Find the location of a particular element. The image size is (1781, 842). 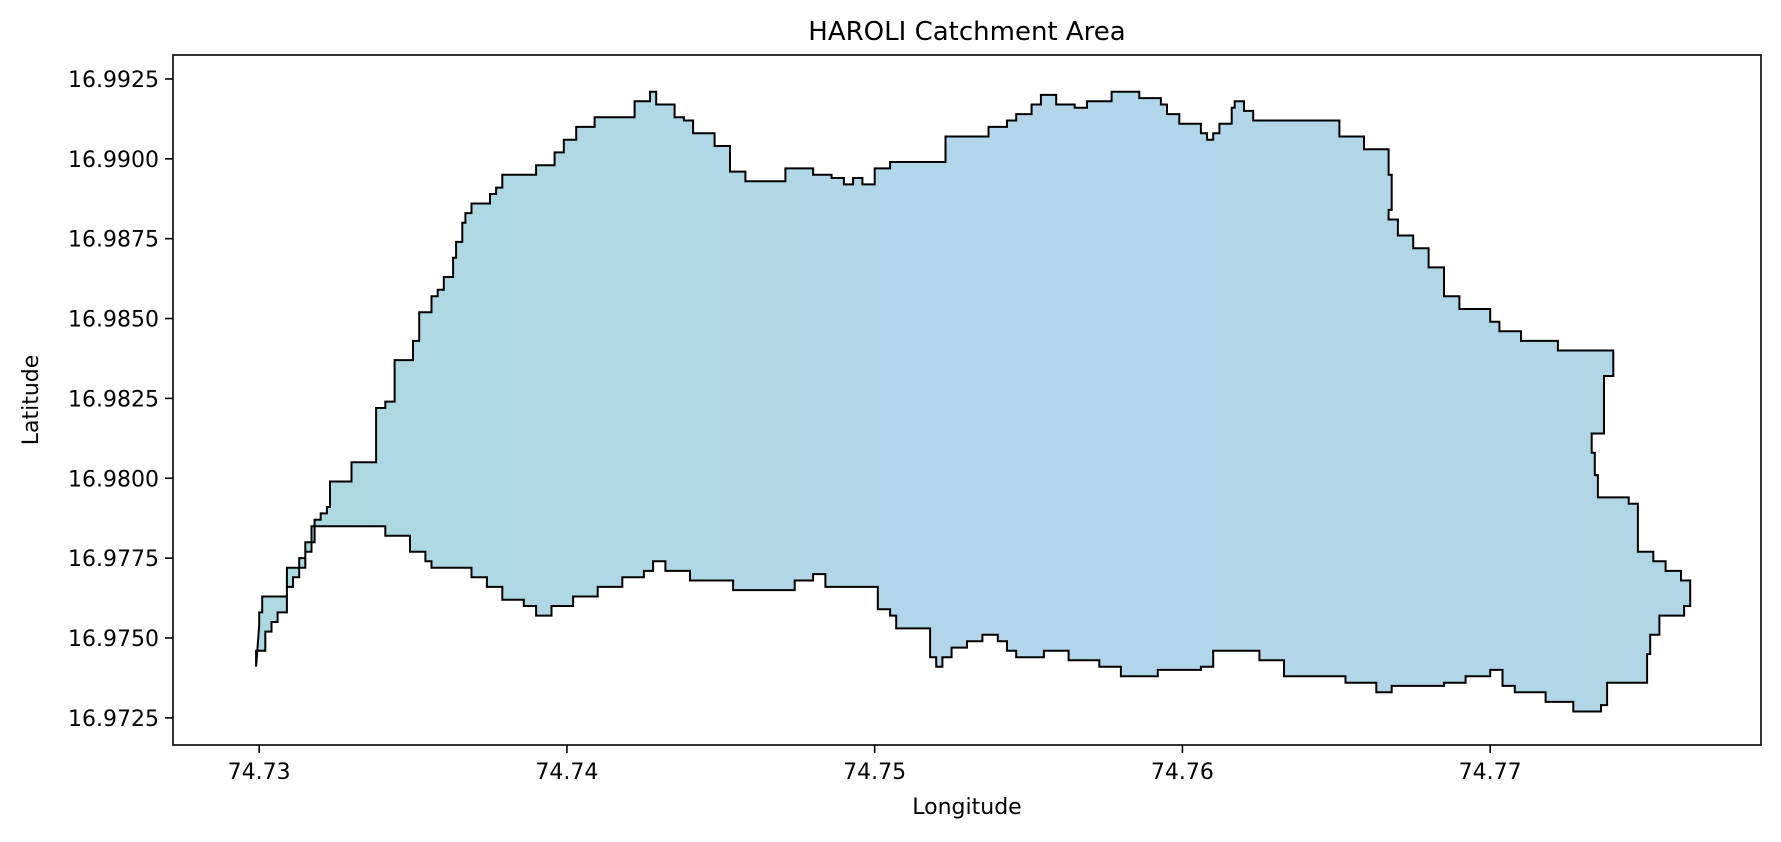

x-tick-label: 74.75 is located at coordinates (874, 772).